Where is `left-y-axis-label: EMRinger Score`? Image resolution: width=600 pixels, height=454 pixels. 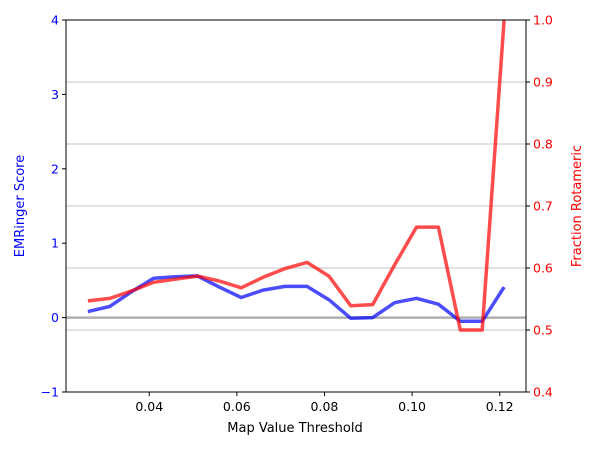 left-y-axis-label: EMRinger Score is located at coordinates (20, 206).